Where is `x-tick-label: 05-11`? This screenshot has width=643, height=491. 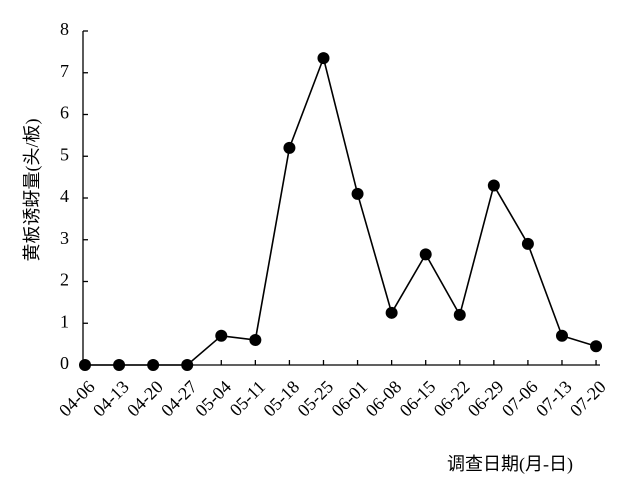 x-tick-label: 05-11 is located at coordinates (247, 398).